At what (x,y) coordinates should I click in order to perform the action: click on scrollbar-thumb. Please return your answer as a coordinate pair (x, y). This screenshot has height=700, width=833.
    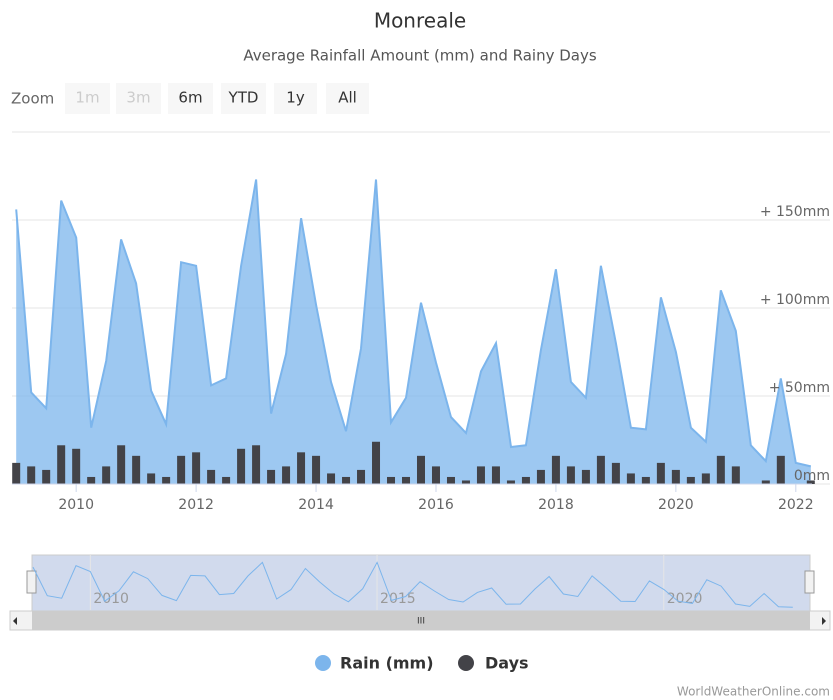
    Looking at the image, I should click on (421, 620).